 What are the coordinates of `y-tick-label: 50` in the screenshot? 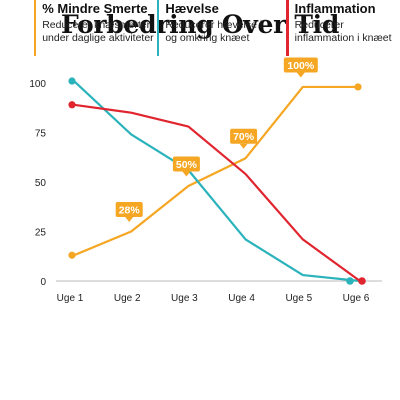 It's located at (41, 183).